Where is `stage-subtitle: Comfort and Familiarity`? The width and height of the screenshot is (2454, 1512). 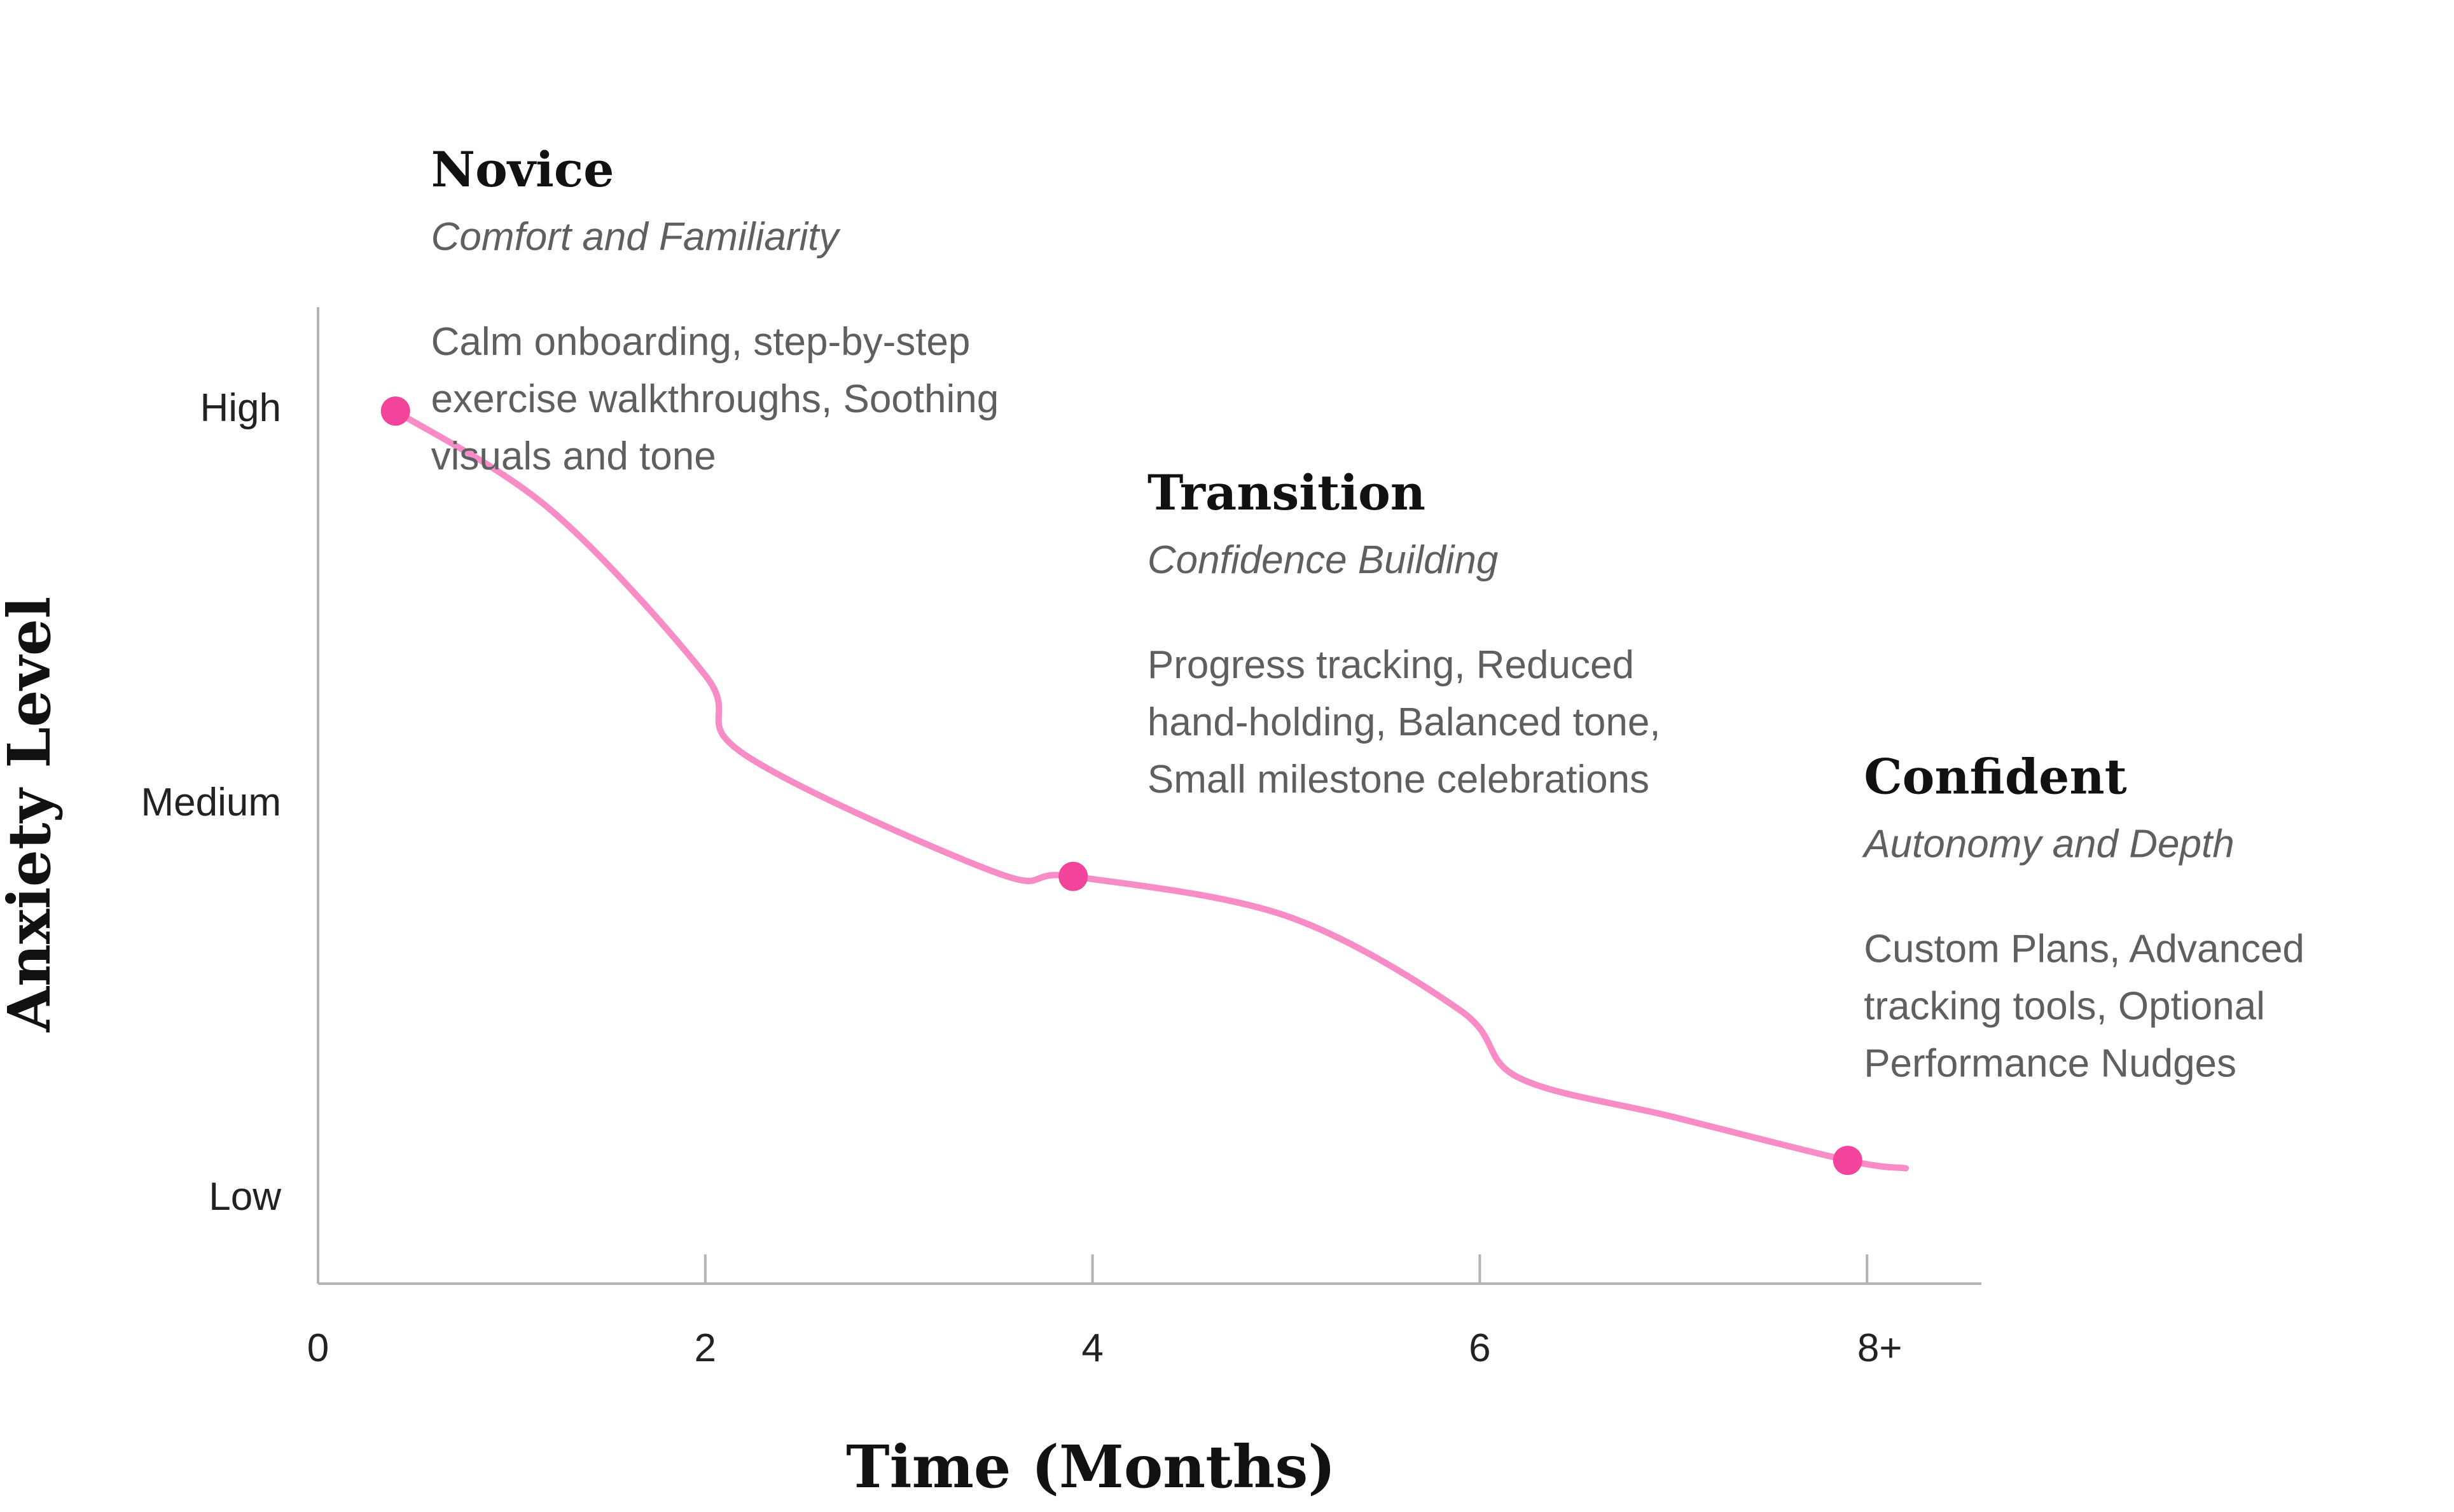
stage-subtitle: Comfort and Familiarity is located at coordinates (637, 237).